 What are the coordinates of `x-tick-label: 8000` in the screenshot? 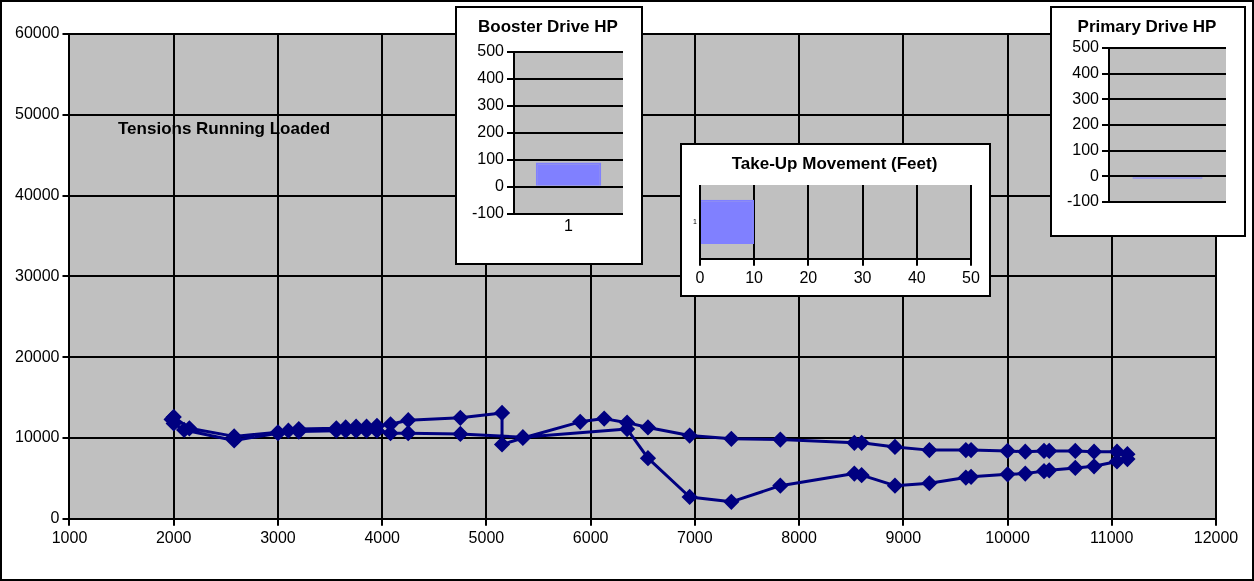 It's located at (799, 537).